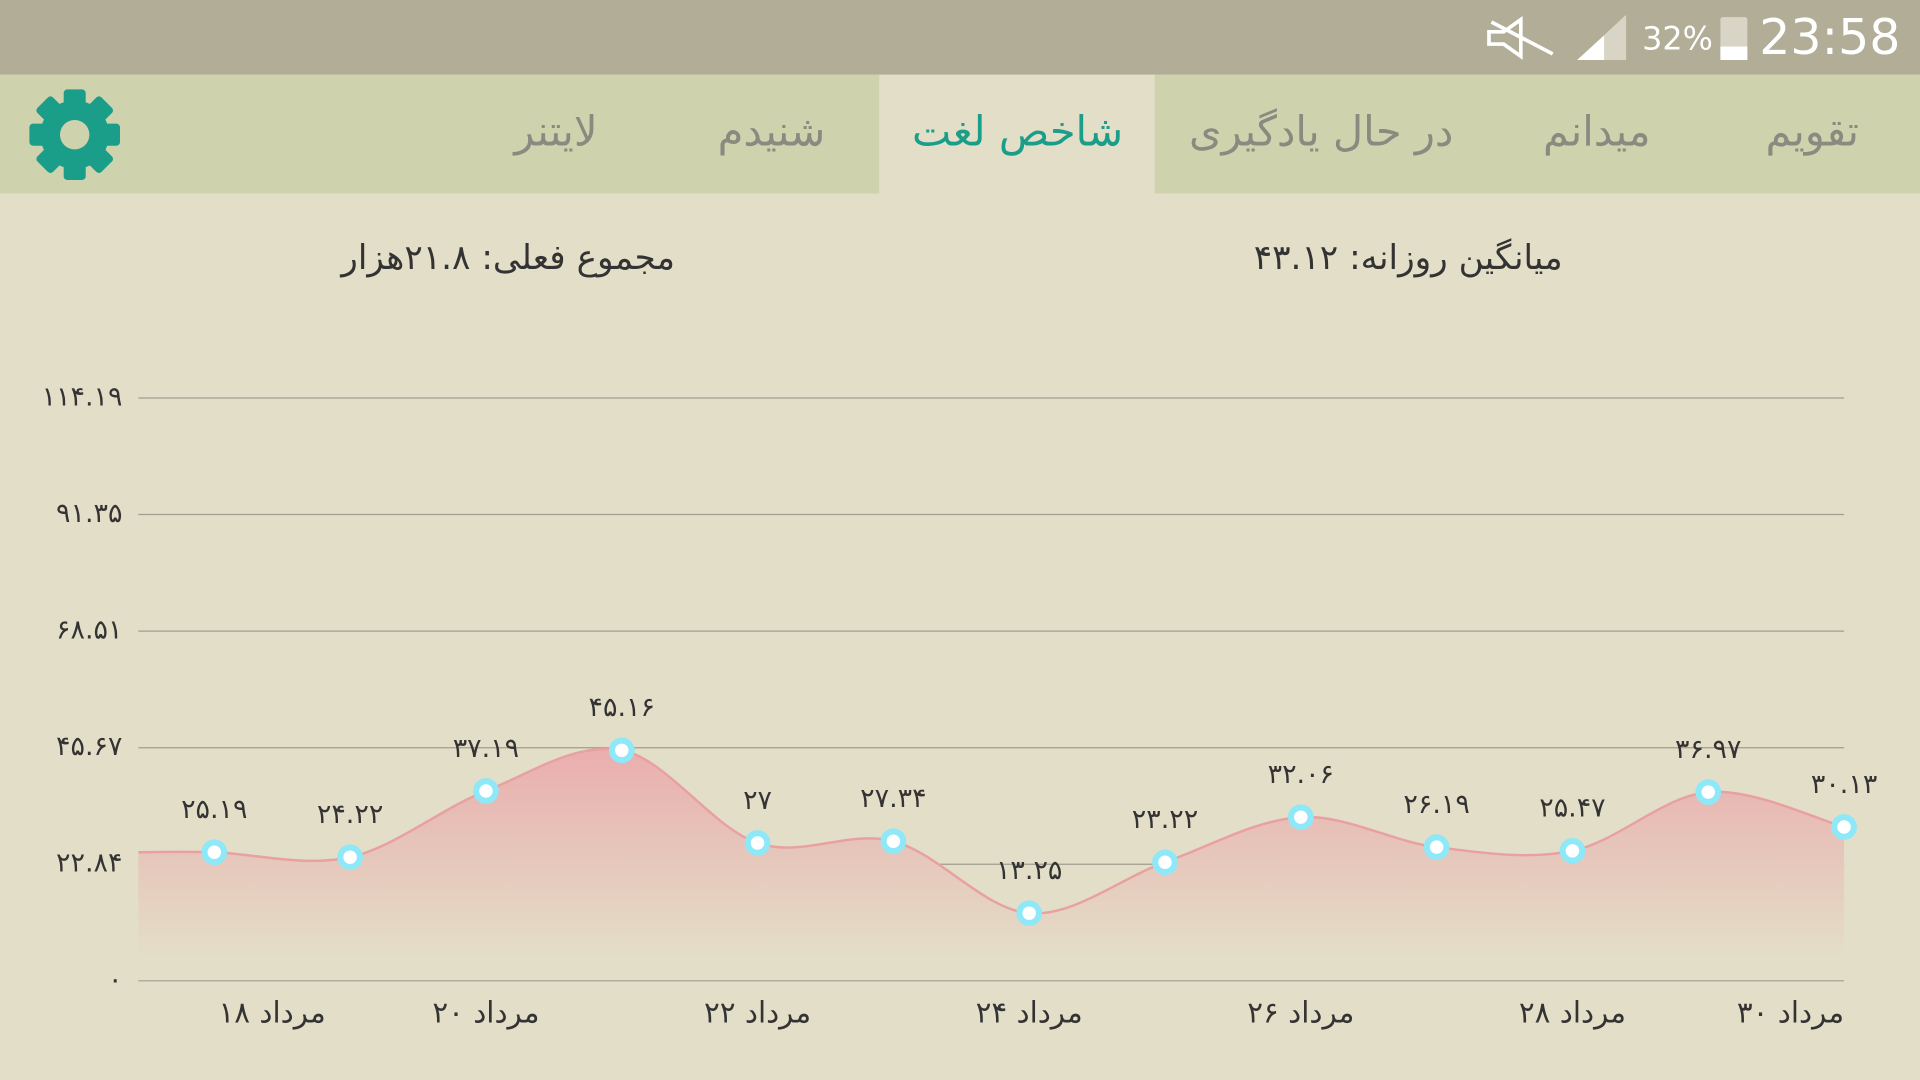  What do you see at coordinates (554, 131) in the screenshot?
I see `tab: لایتنر` at bounding box center [554, 131].